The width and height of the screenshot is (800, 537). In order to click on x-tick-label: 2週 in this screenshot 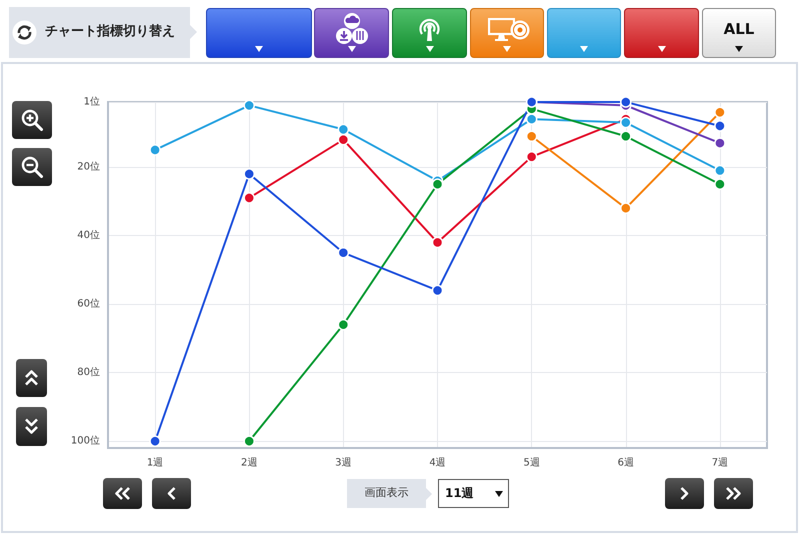, I will do `click(249, 463)`.